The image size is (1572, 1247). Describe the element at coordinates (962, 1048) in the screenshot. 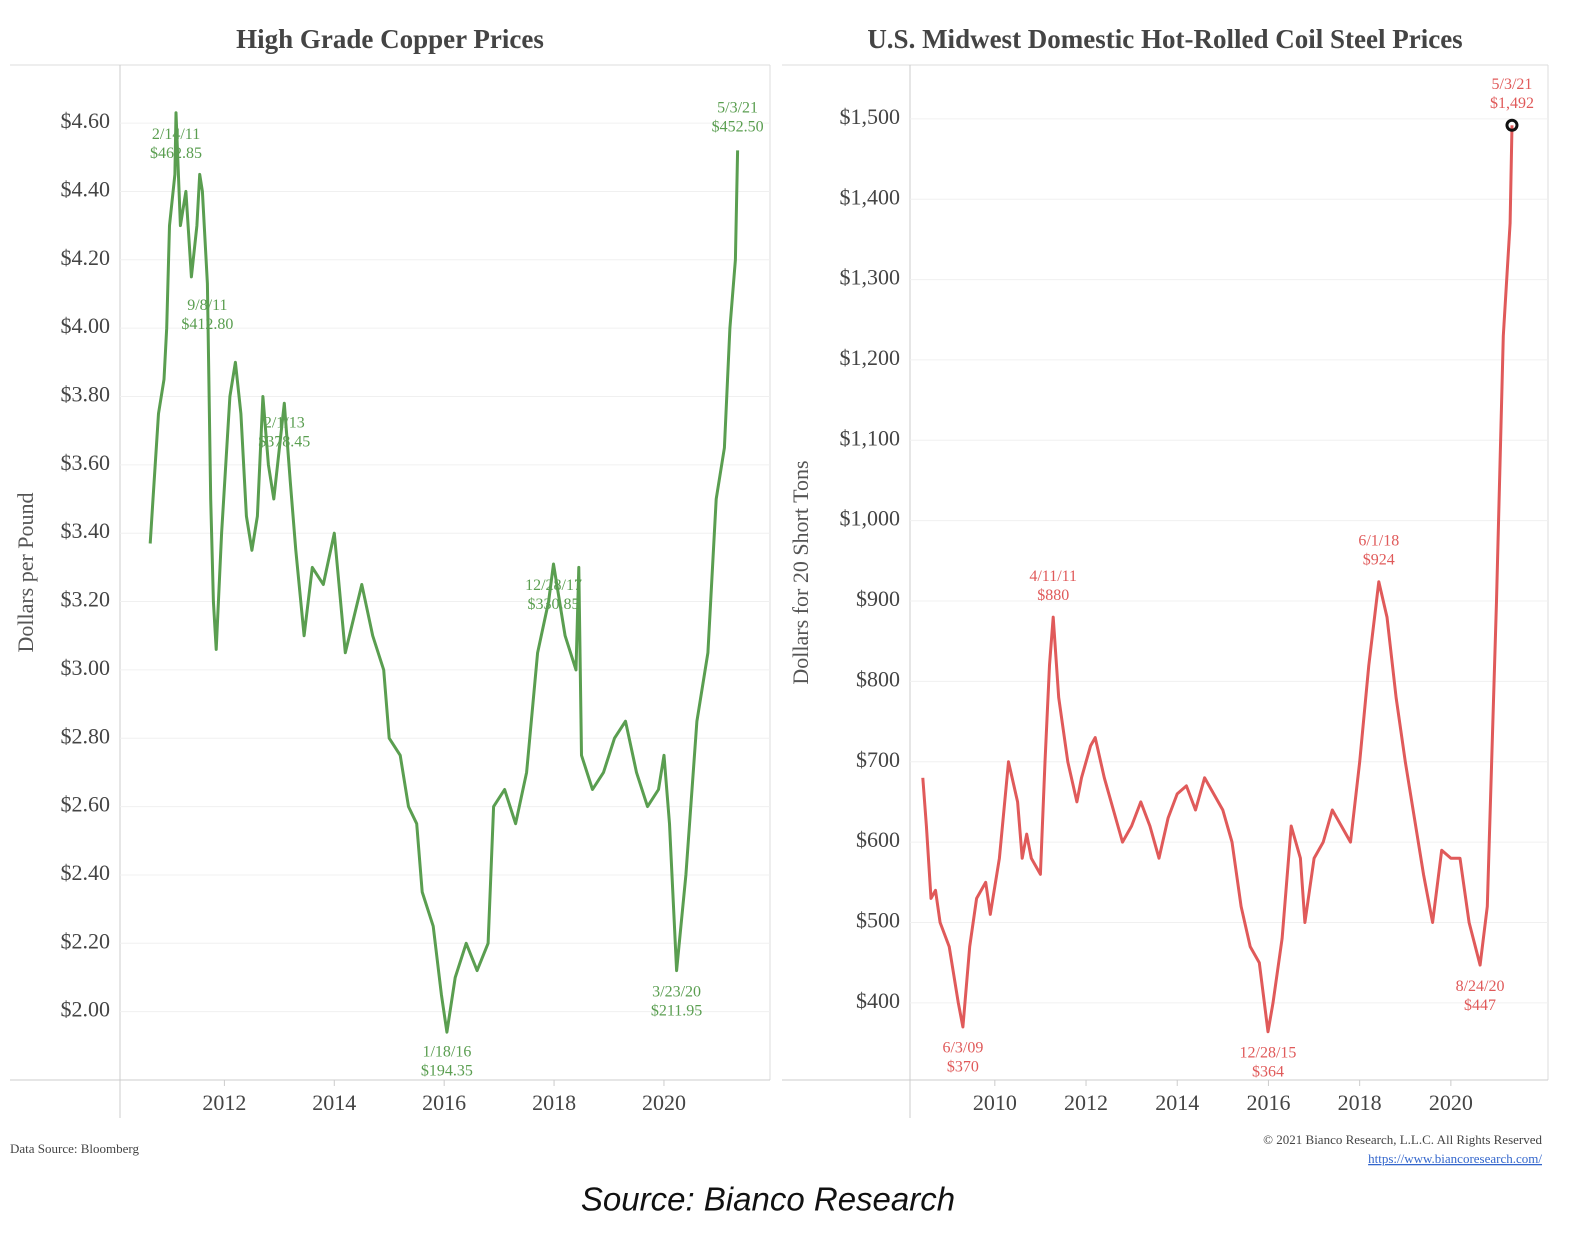

I see `annotation-date: 6/3/09` at that location.